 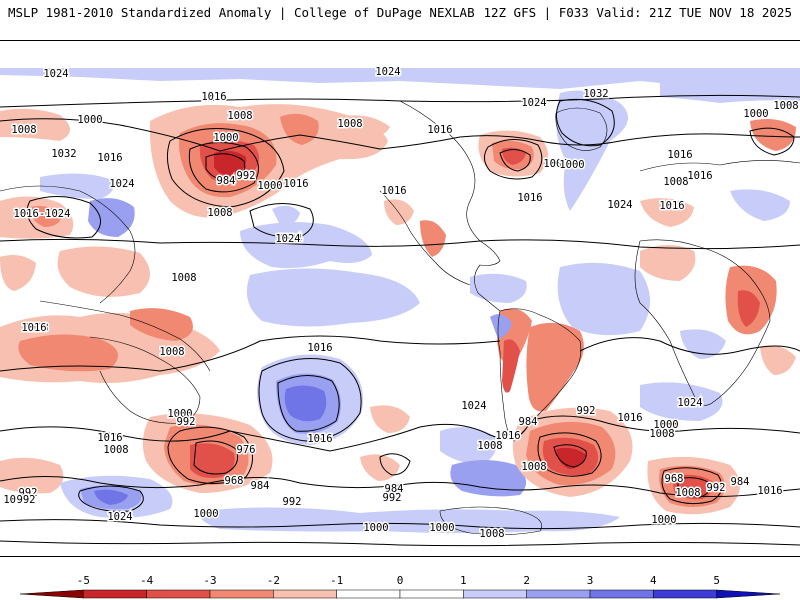 What do you see at coordinates (526, 580) in the screenshot?
I see `colorbar-tick-label: 2` at bounding box center [526, 580].